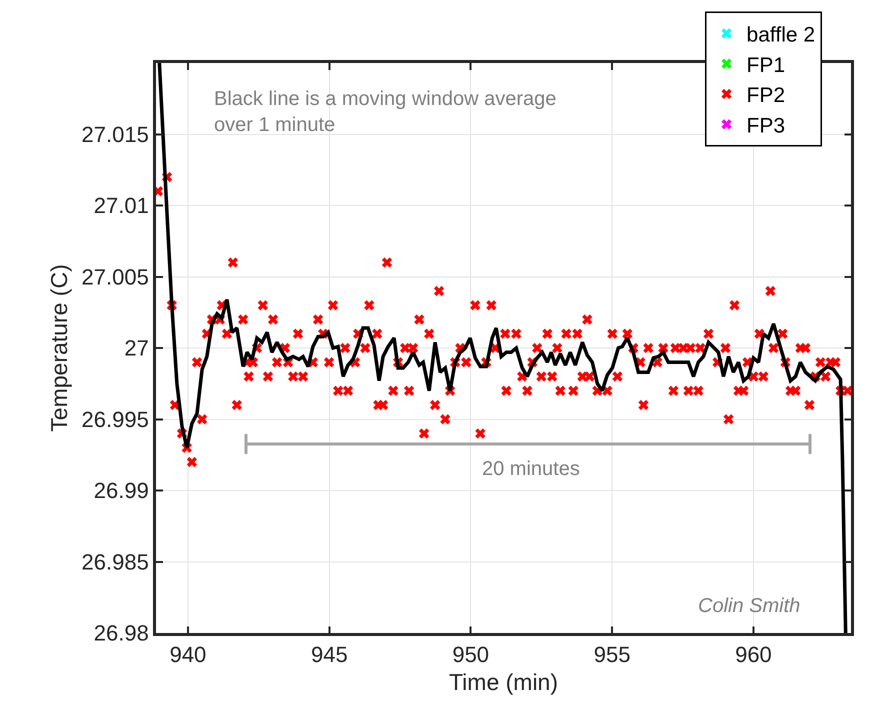 The height and width of the screenshot is (718, 894). What do you see at coordinates (115, 561) in the screenshot?
I see `y-tick-label: 26.985` at bounding box center [115, 561].